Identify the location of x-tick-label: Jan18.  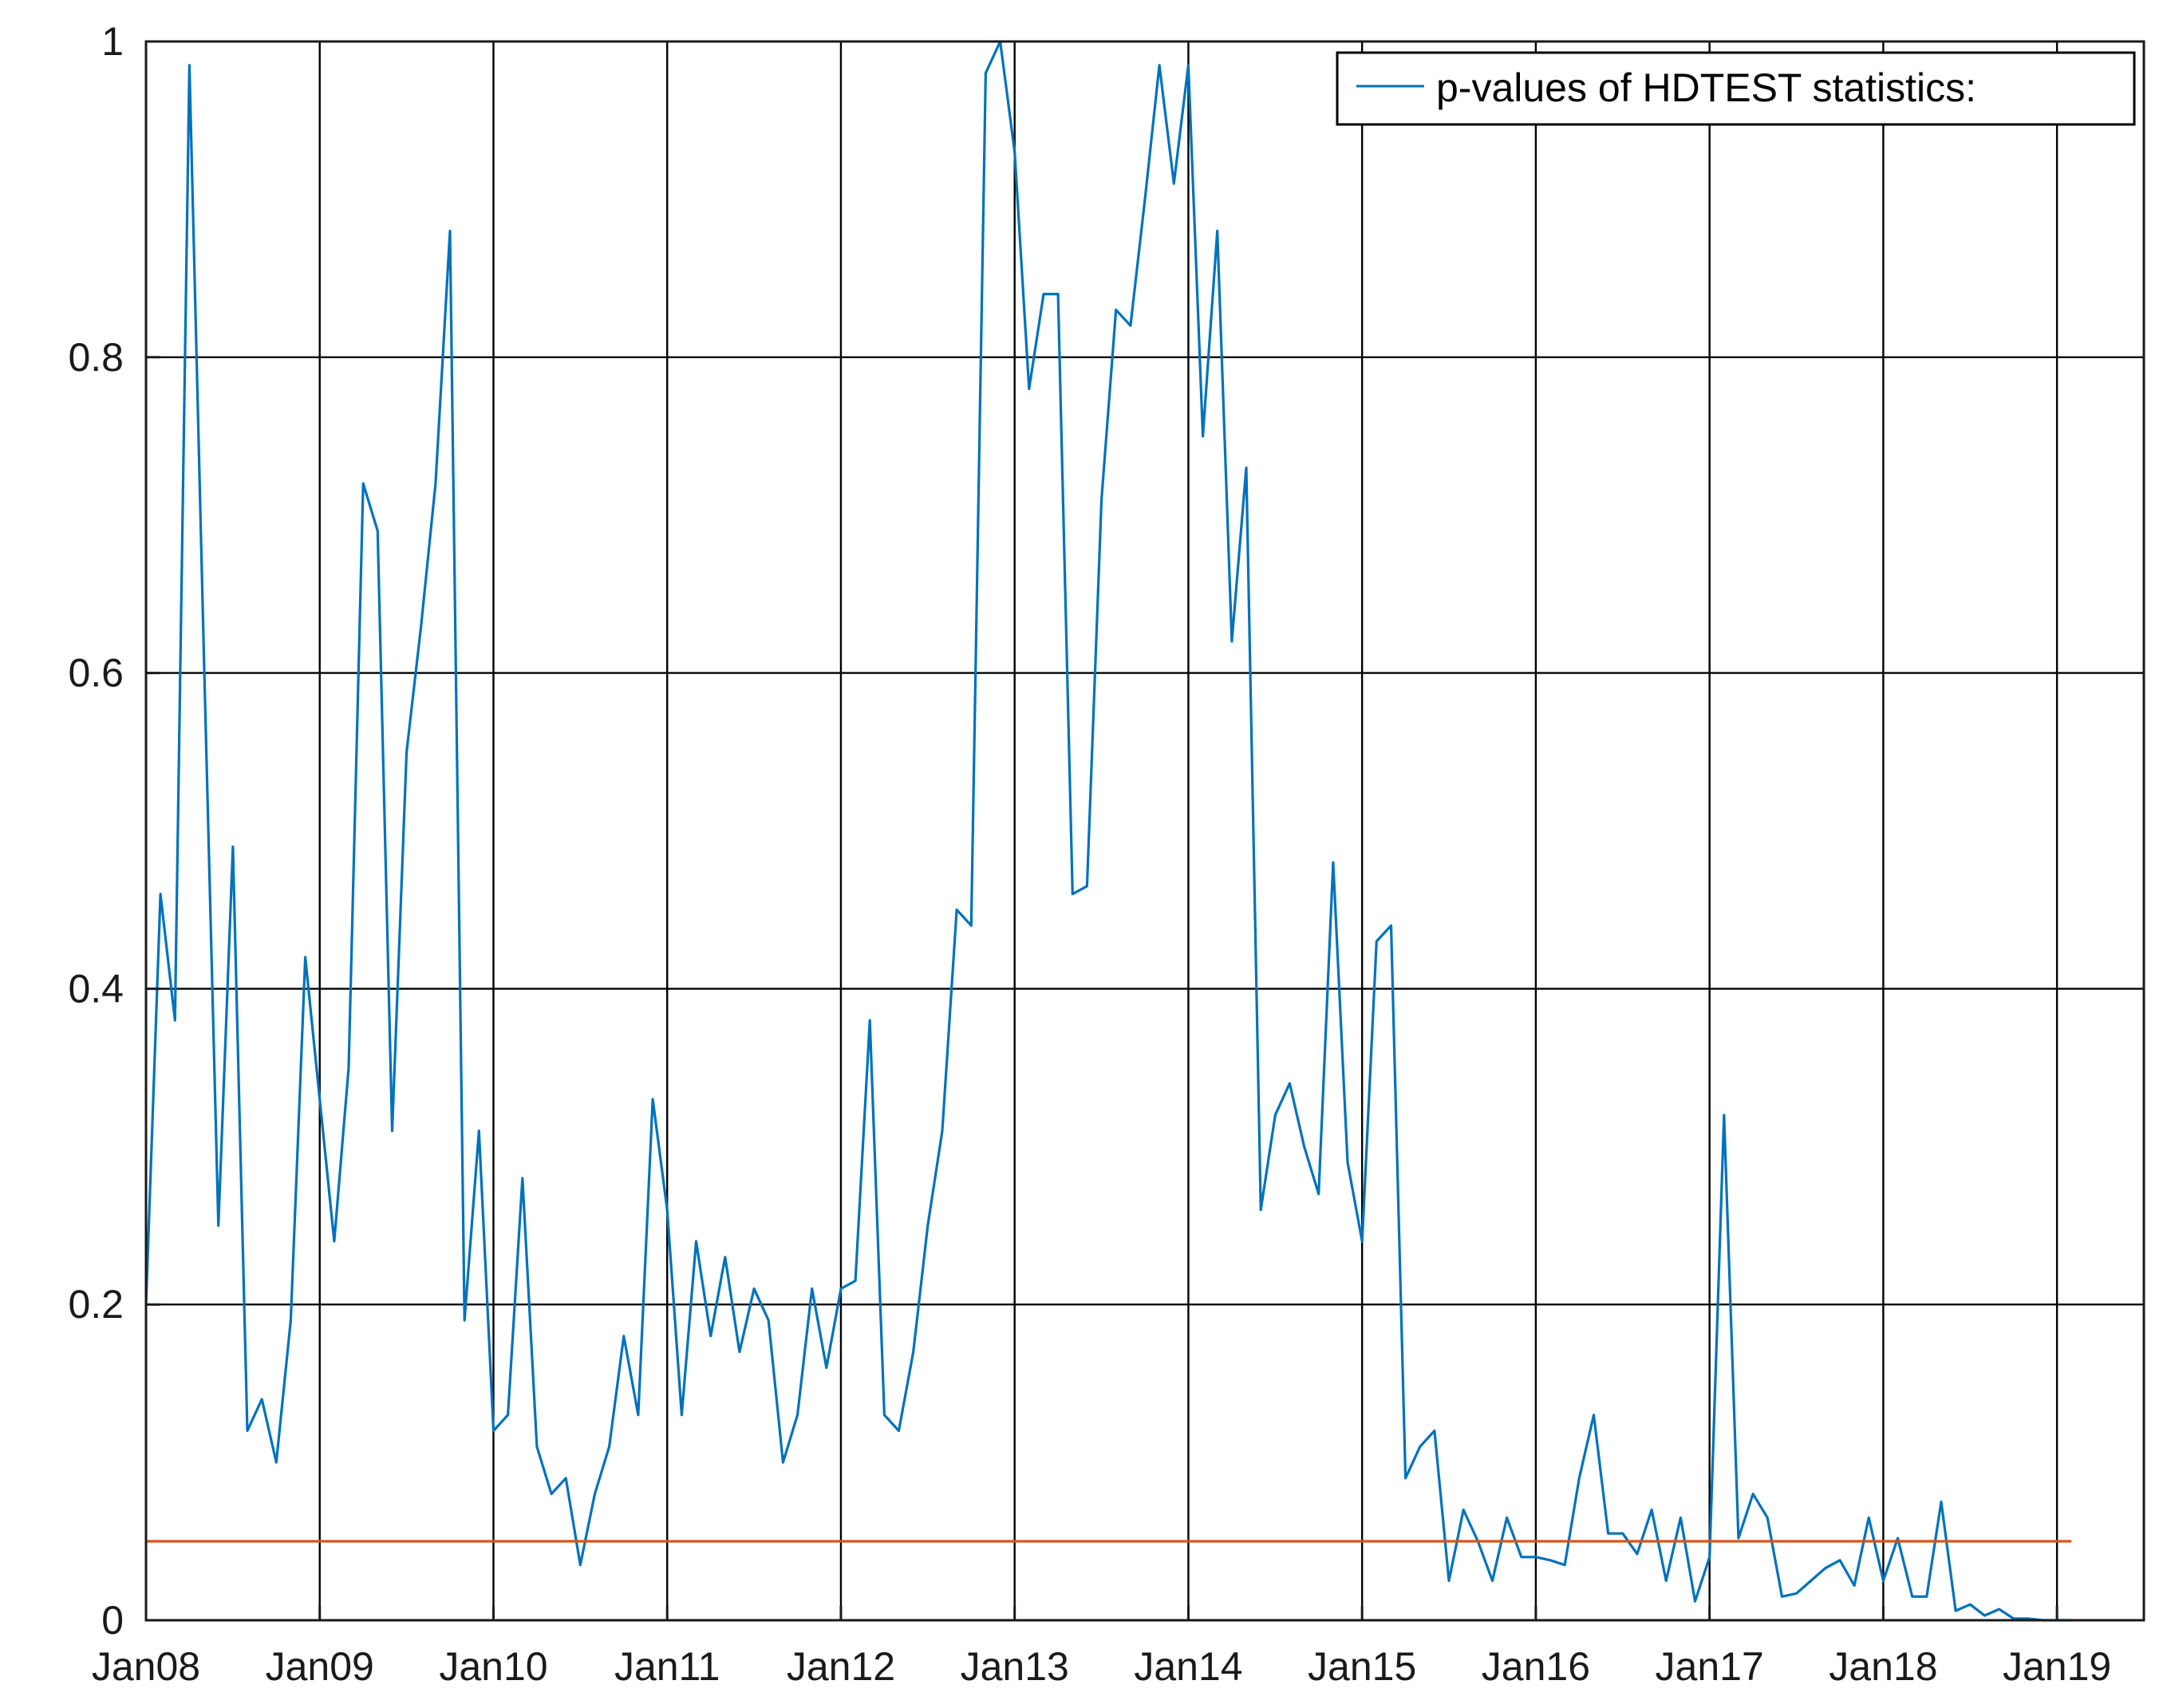
(1883, 1666).